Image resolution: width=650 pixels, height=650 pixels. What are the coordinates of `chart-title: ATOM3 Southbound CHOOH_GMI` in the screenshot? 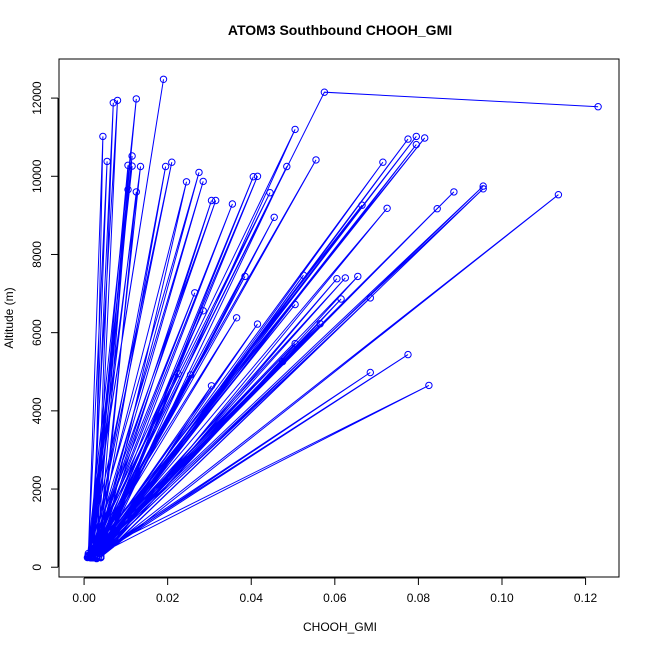 It's located at (340, 30).